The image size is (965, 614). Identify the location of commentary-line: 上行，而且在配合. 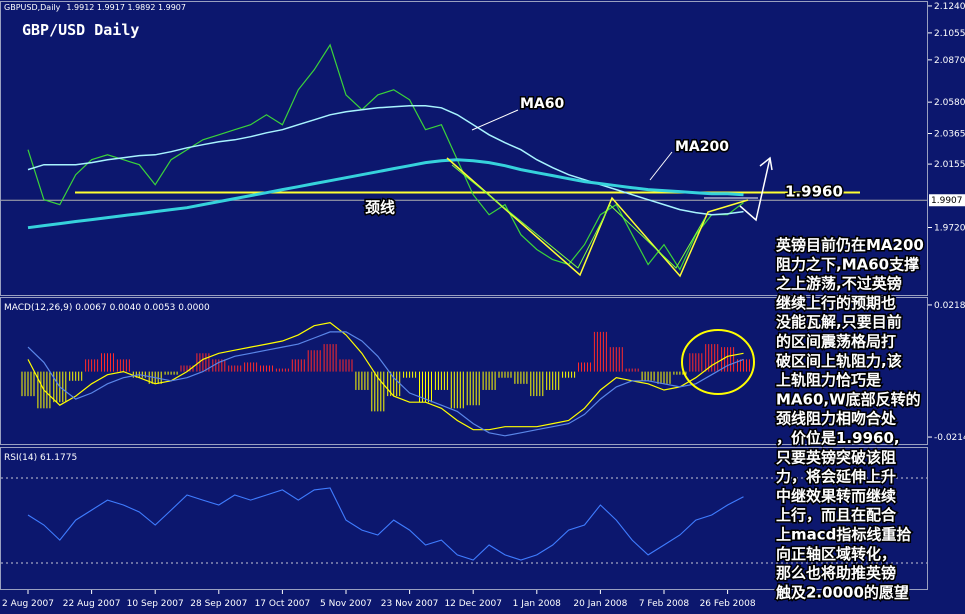
(836, 515).